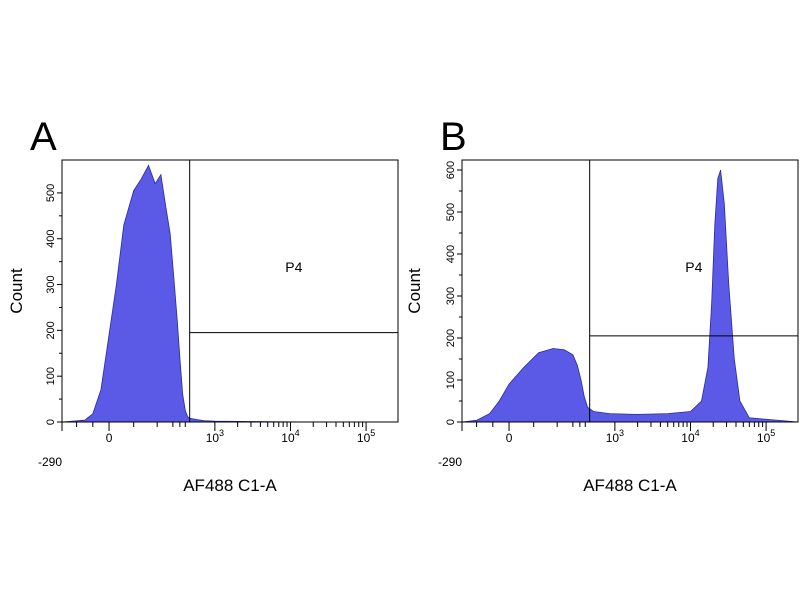 This screenshot has width=800, height=600. I want to click on y-tick-label: 600, so click(451, 170).